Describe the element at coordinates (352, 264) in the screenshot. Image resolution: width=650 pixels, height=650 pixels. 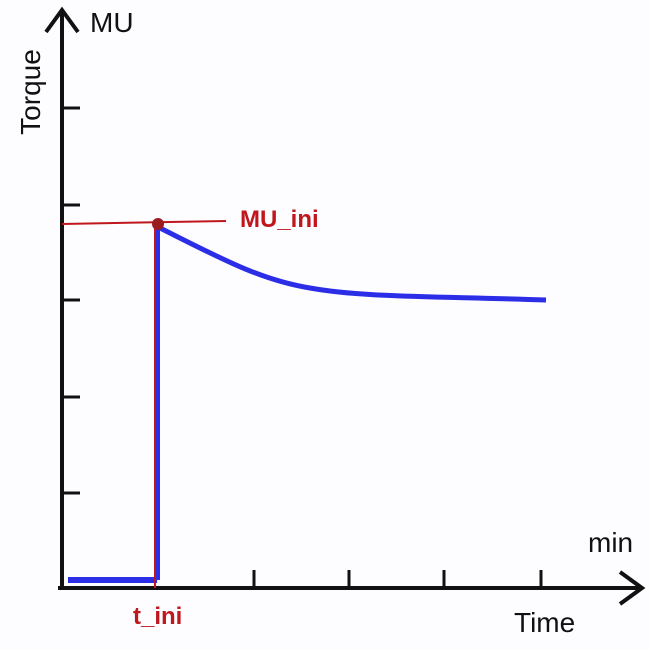
I see `torque-curve` at that location.